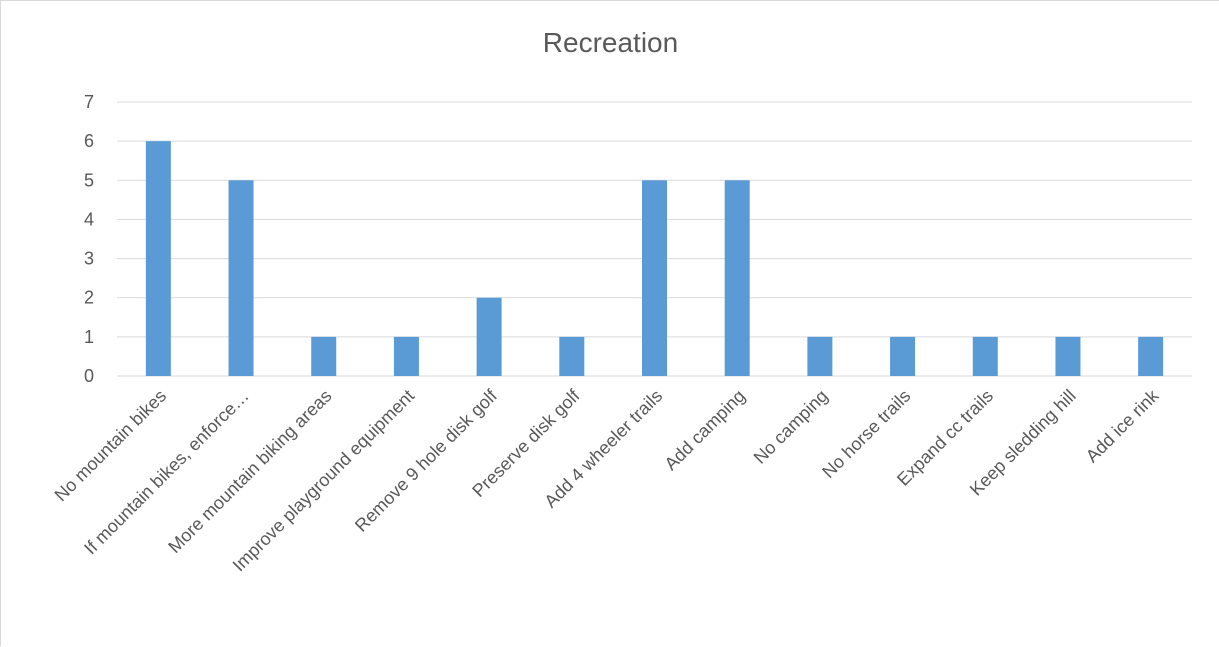 This screenshot has width=1219, height=647. I want to click on x-tick-label: No camping, so click(791, 427).